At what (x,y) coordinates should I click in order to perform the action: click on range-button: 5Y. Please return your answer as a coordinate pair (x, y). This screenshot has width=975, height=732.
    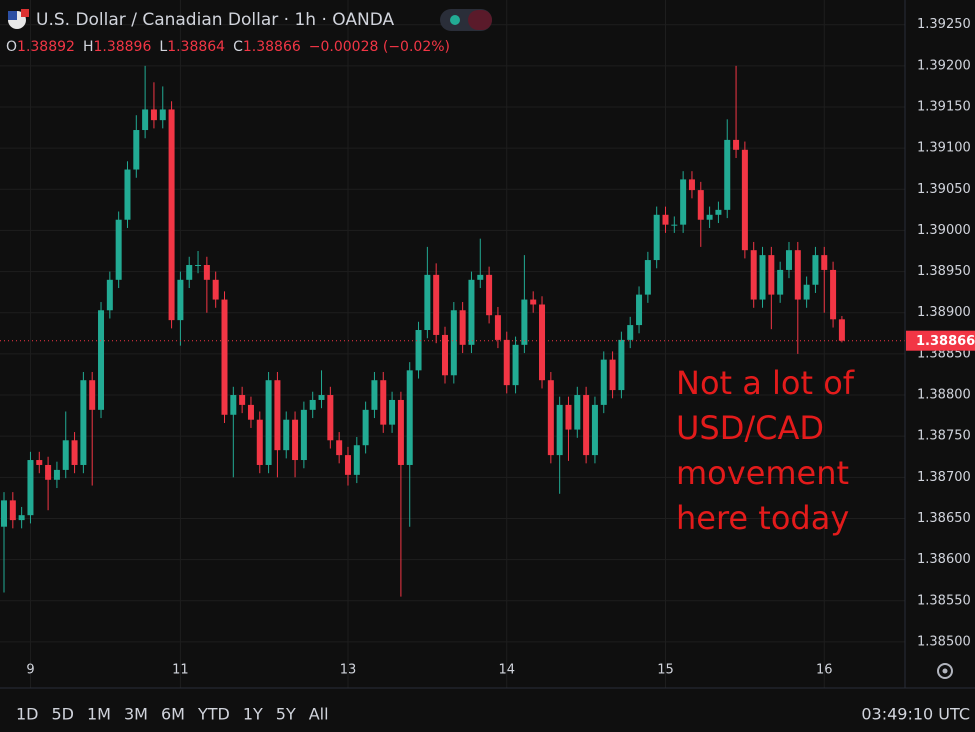
    Looking at the image, I should click on (286, 714).